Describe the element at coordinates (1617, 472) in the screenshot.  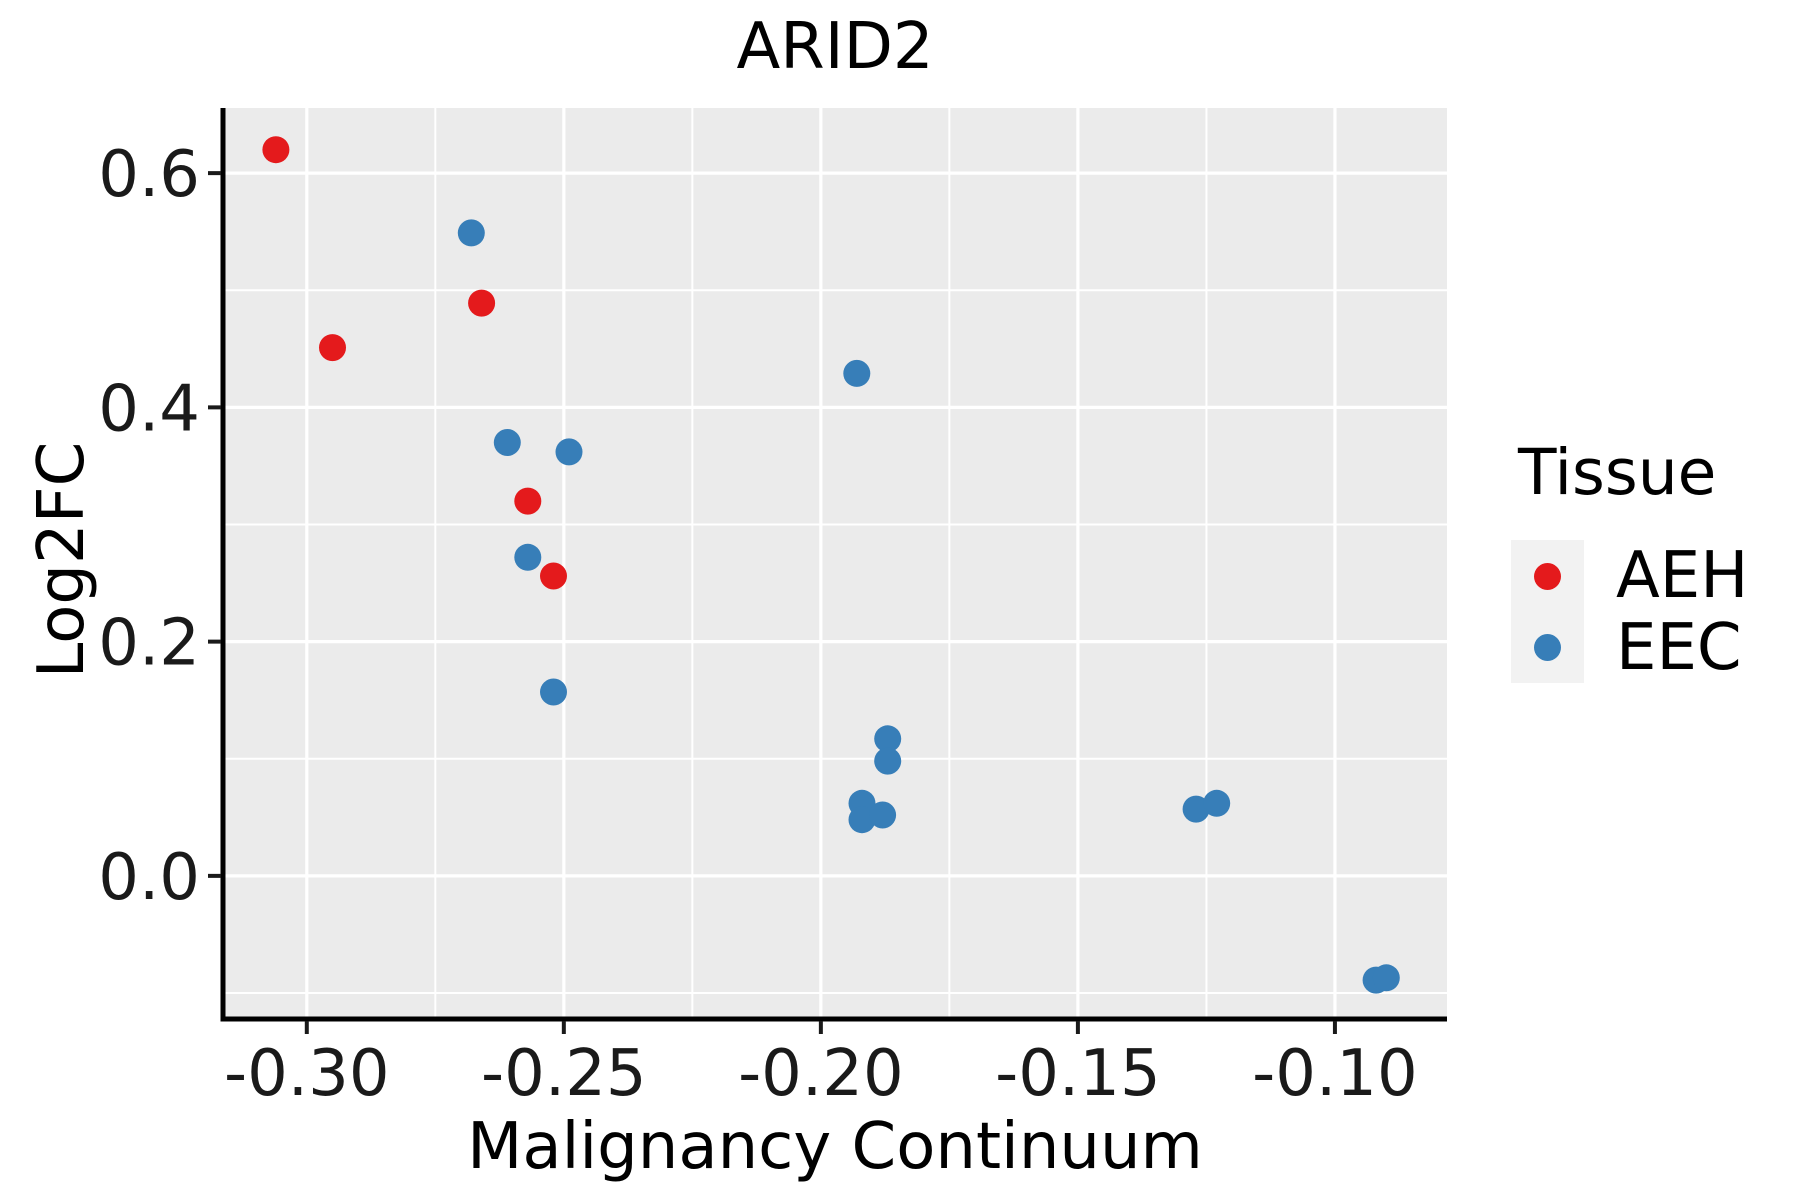
I see `legend-title: Tissue` at that location.